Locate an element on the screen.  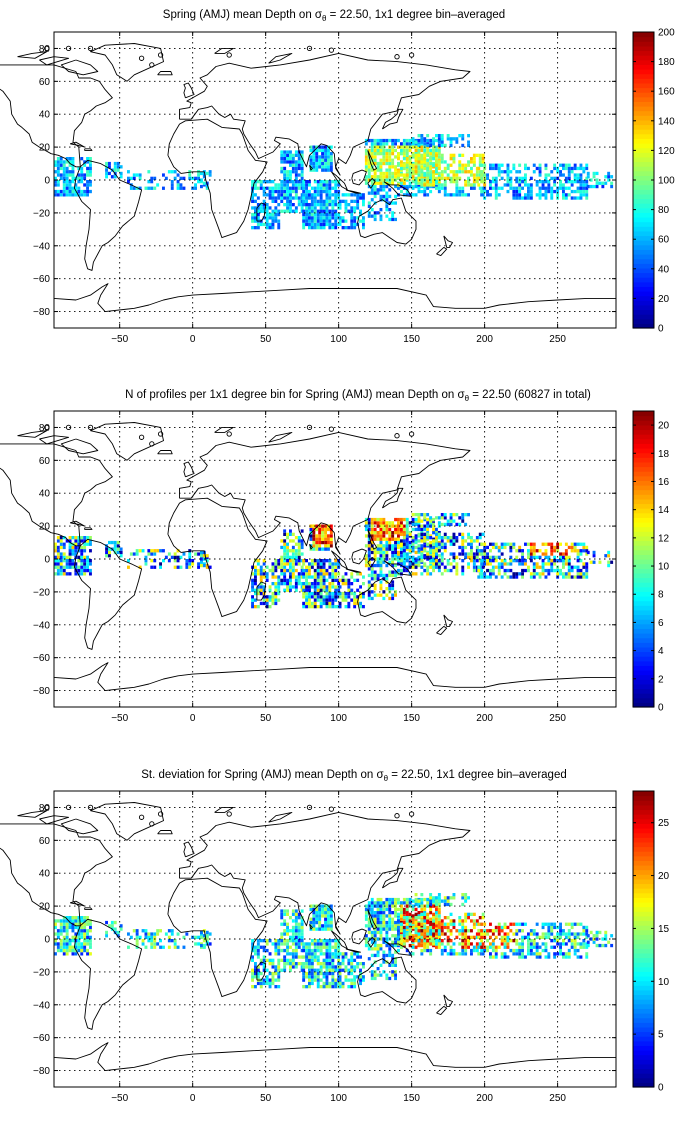
y-tick-label: 40 is located at coordinates (45, 494).